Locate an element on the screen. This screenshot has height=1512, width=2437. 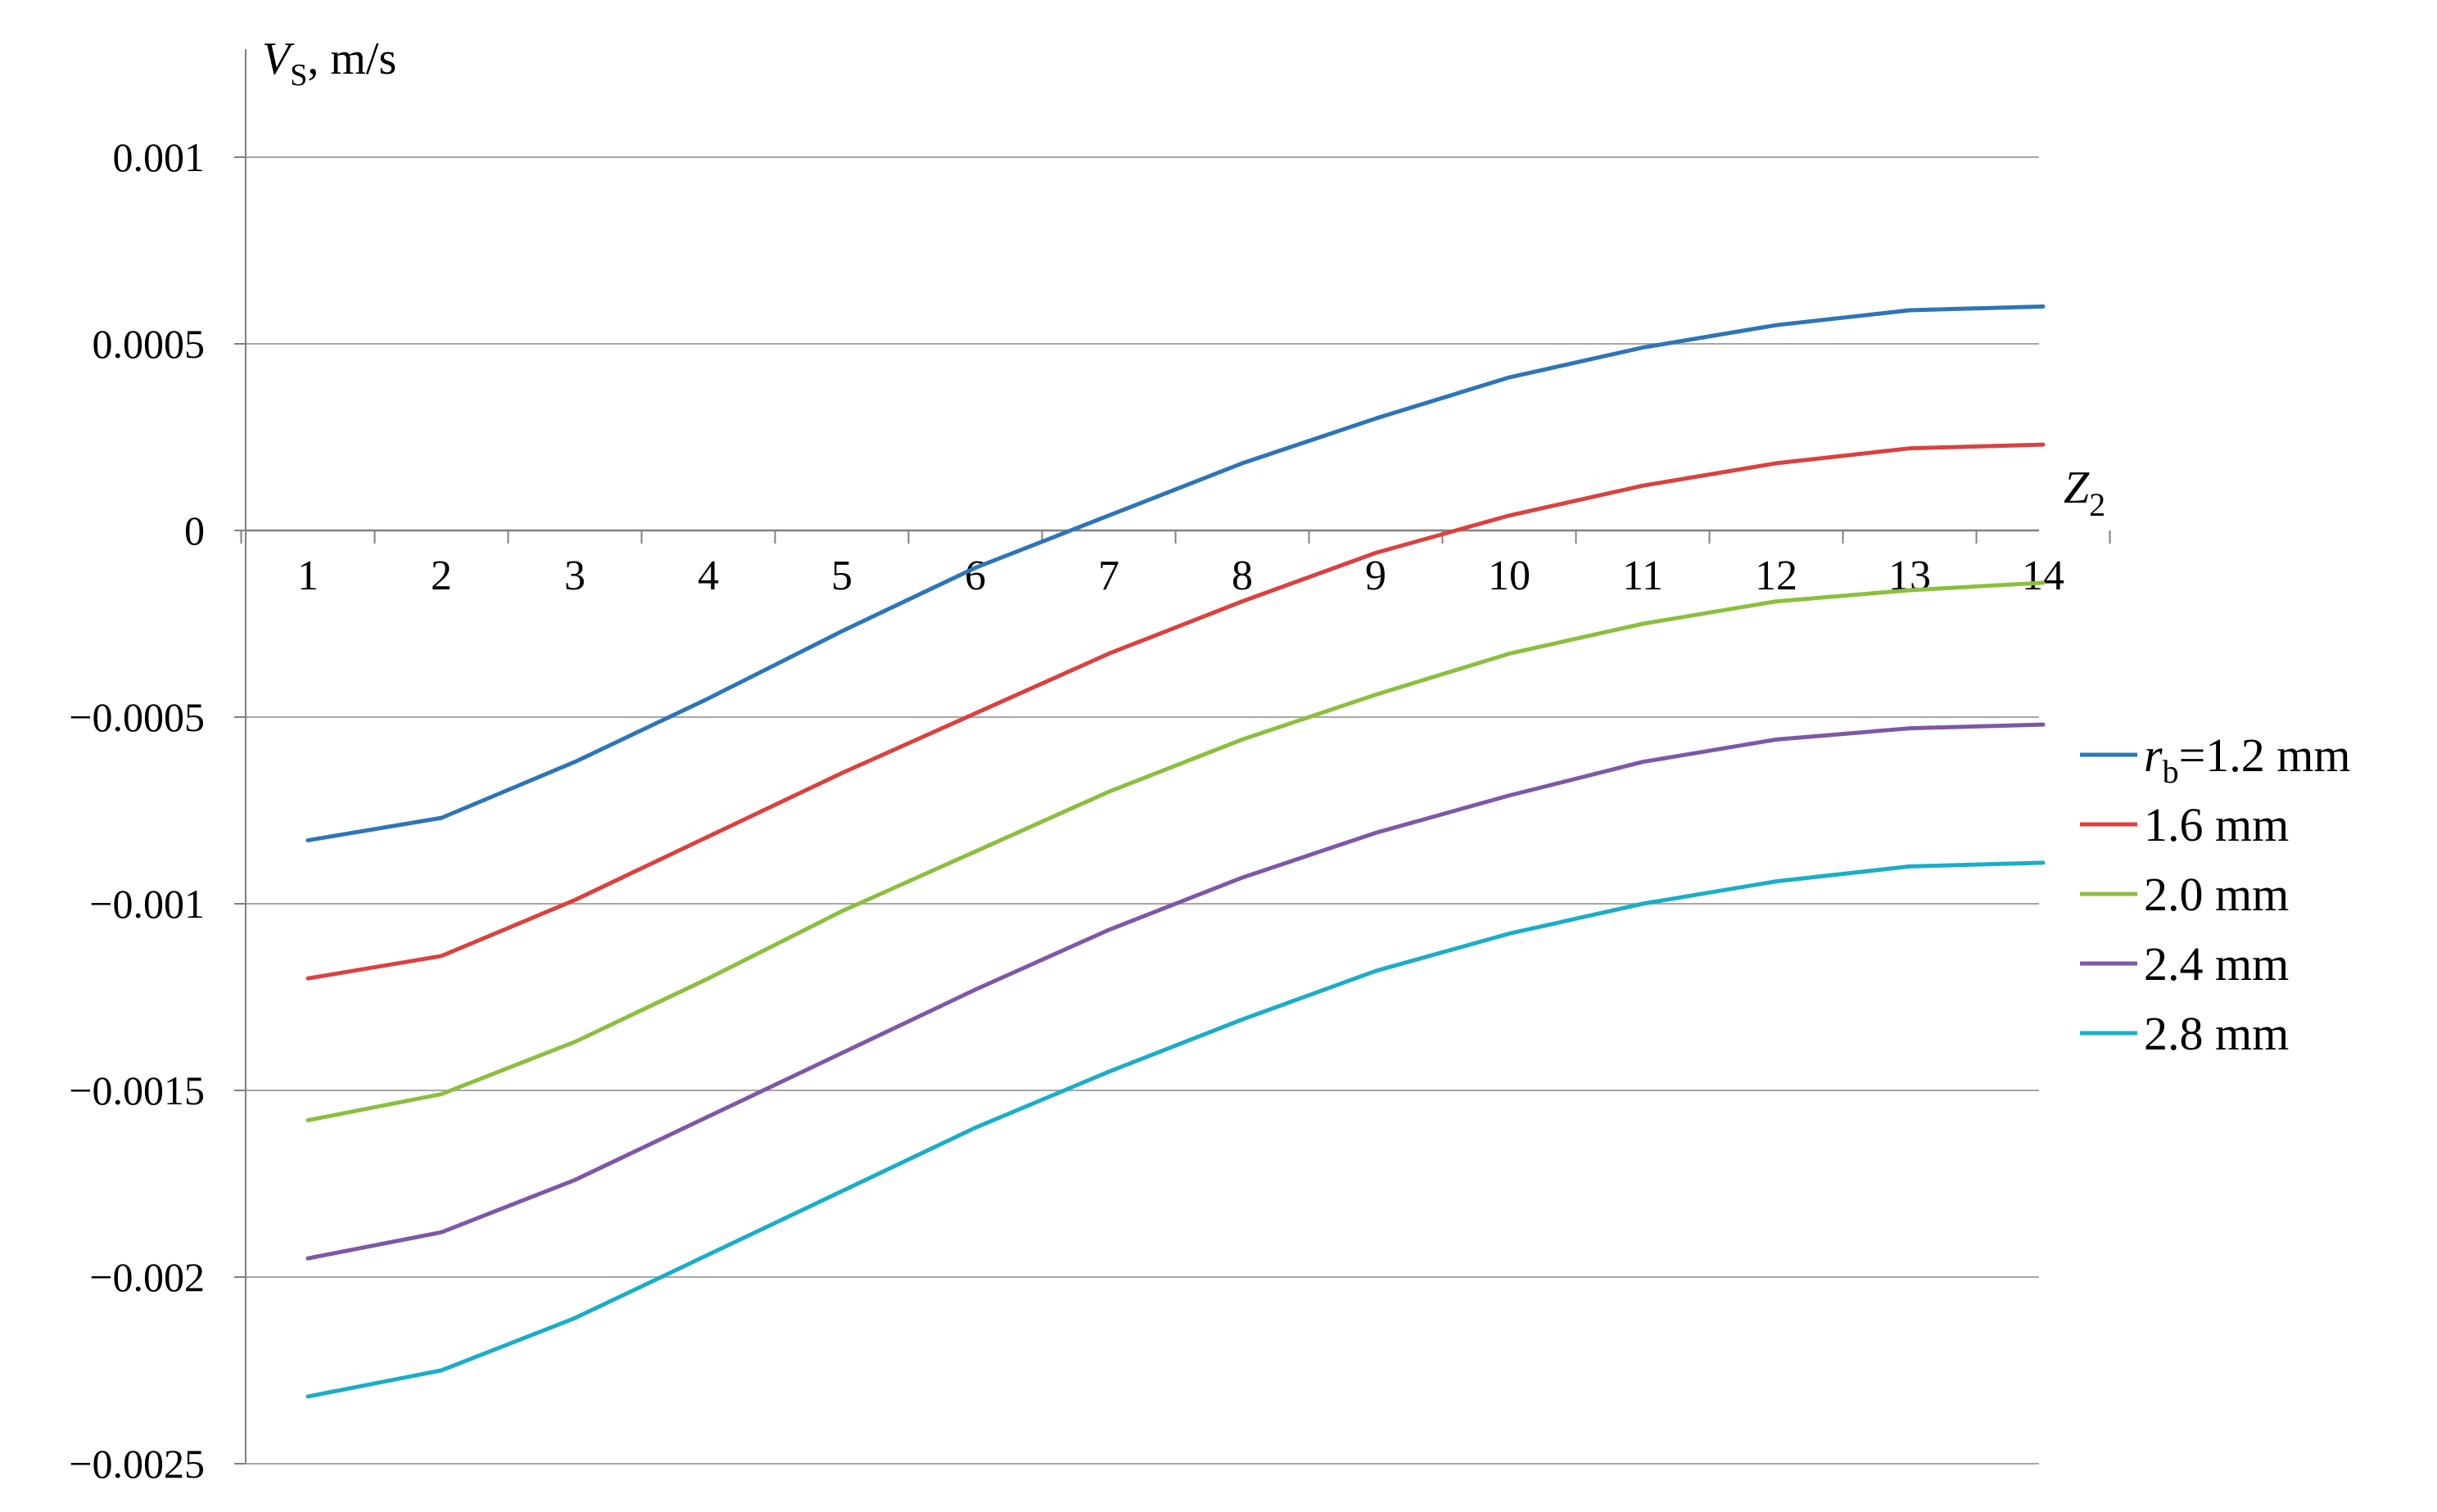
y-axis-title: VS, m/s is located at coordinates (329, 64).